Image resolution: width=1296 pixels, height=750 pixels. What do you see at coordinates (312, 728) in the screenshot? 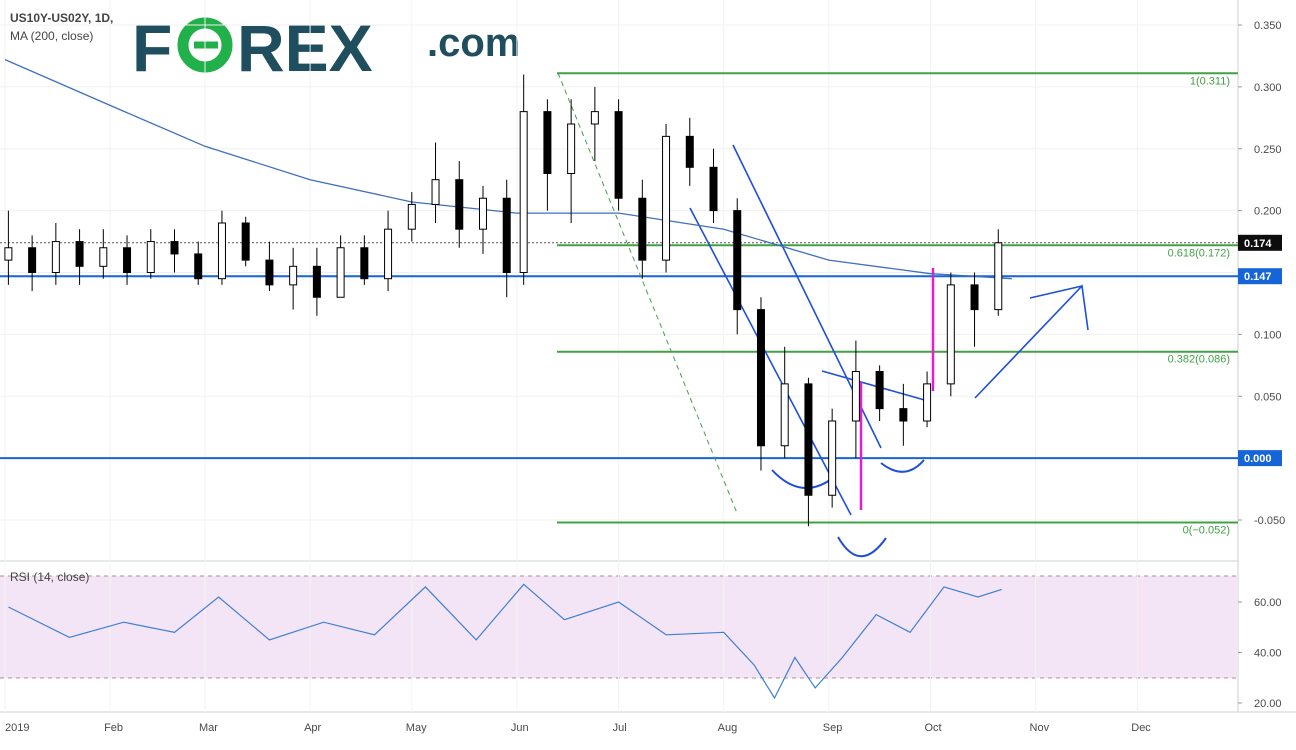
I see `time-tick-label: Apr` at bounding box center [312, 728].